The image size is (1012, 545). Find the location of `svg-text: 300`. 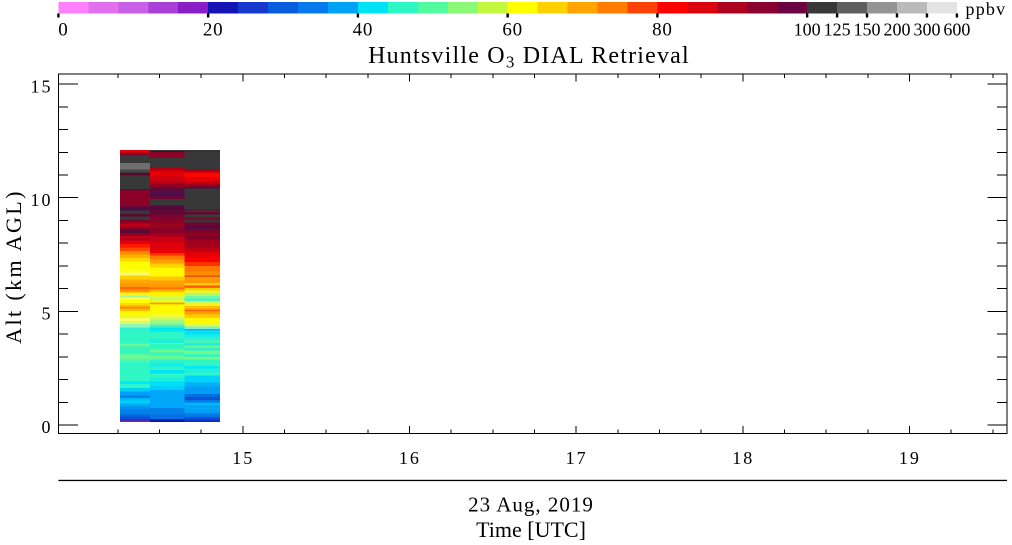

svg-text: 300 is located at coordinates (926, 30).